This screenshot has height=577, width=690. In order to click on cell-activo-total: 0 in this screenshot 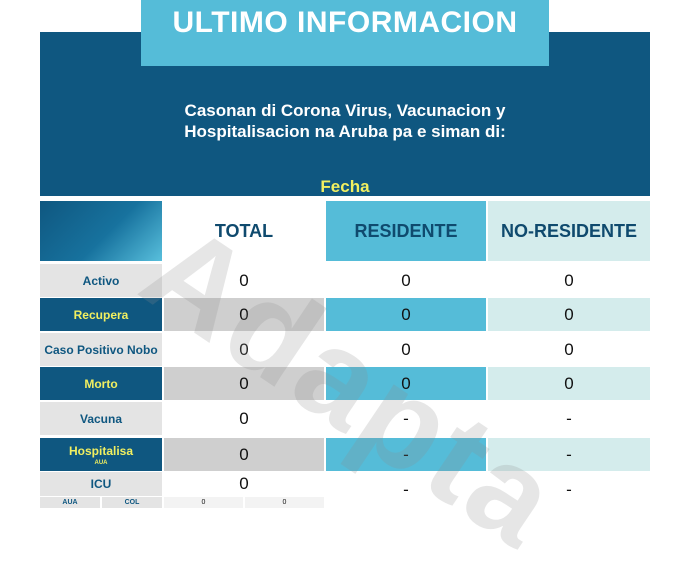, I will do `click(244, 280)`.